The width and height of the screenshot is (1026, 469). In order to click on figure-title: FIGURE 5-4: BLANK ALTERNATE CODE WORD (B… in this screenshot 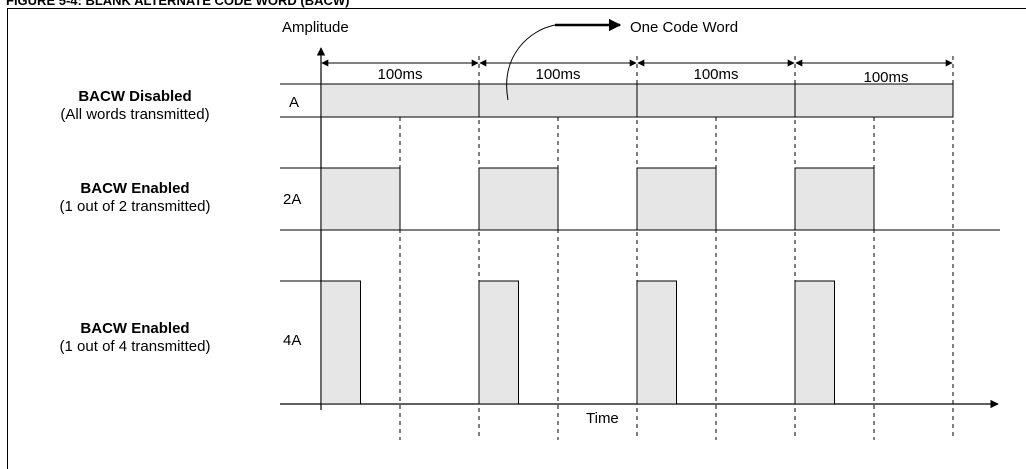, I will do `click(178, 4)`.